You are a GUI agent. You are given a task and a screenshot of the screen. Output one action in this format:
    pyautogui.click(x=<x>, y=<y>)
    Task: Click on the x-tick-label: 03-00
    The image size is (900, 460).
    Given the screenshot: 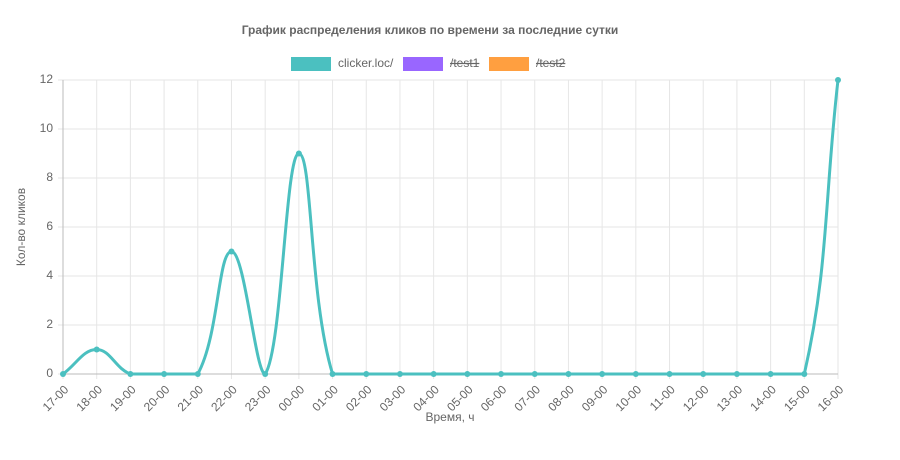 What is the action you would take?
    pyautogui.click(x=393, y=398)
    